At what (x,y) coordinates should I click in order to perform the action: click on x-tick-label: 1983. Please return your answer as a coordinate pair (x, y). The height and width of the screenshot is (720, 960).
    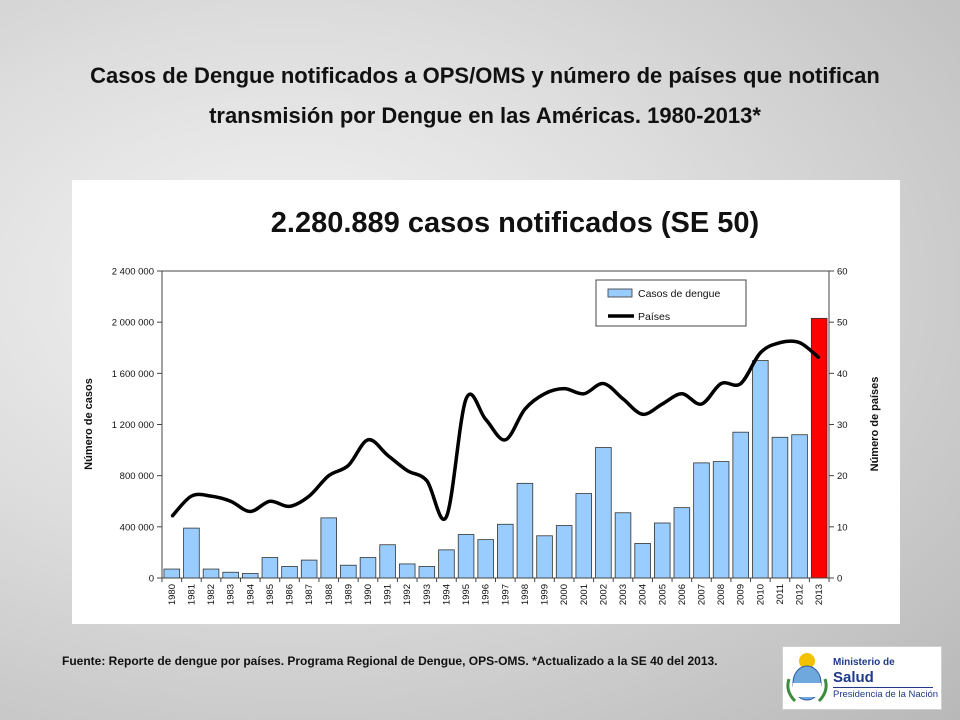
    Looking at the image, I should click on (231, 594).